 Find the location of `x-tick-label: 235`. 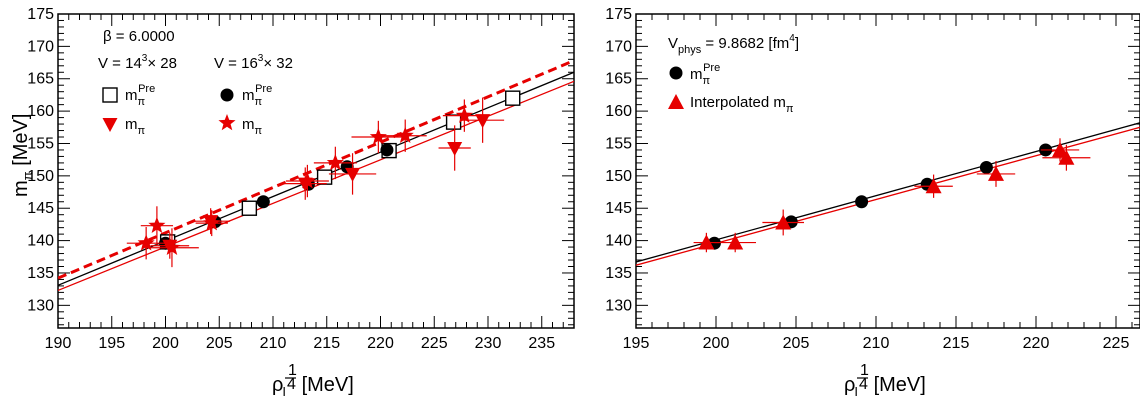

x-tick-label: 235 is located at coordinates (541, 343).